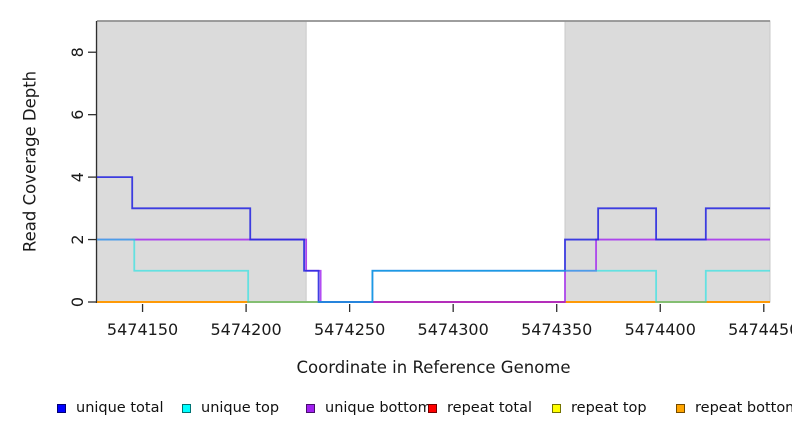 This screenshot has height=432, width=792. What do you see at coordinates (453, 329) in the screenshot?
I see `x-tick-label: 5474300` at bounding box center [453, 329].